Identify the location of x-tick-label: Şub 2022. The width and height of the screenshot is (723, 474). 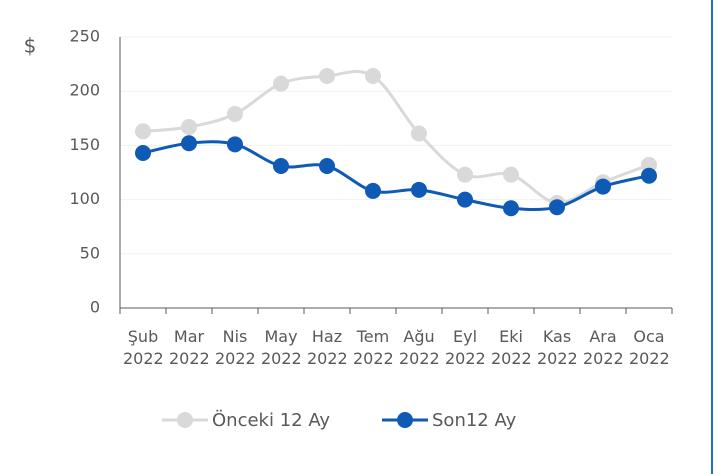
(143, 347).